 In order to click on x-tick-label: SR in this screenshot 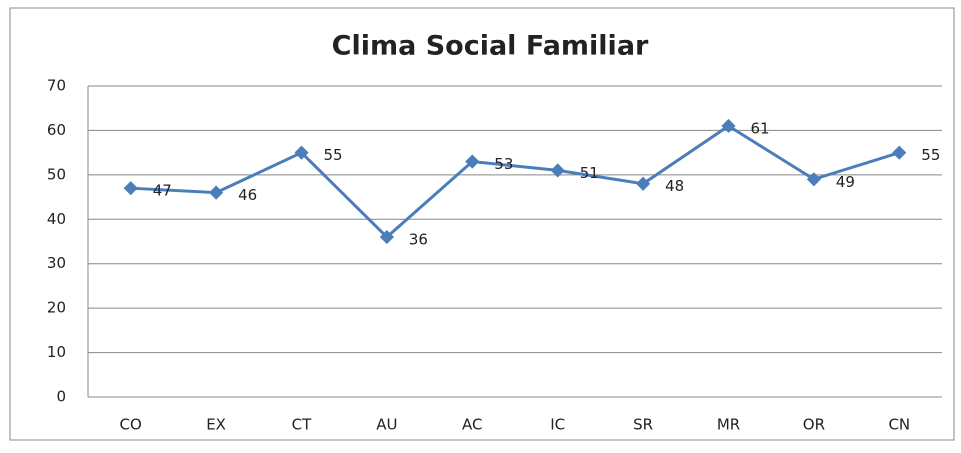, I will do `click(643, 425)`.